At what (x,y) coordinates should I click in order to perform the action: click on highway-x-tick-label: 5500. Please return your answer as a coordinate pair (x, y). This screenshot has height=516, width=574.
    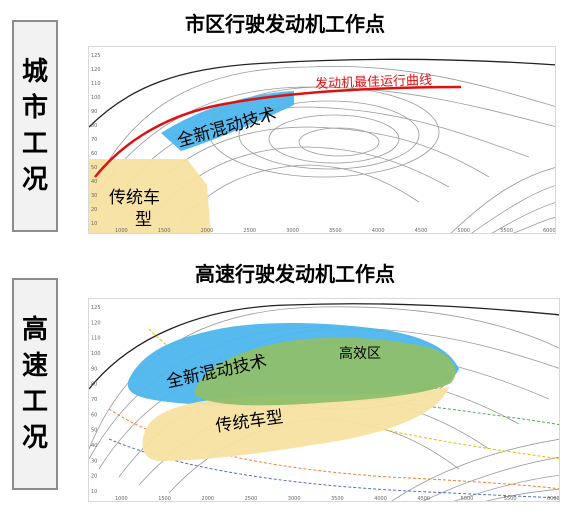
    Looking at the image, I should click on (510, 499).